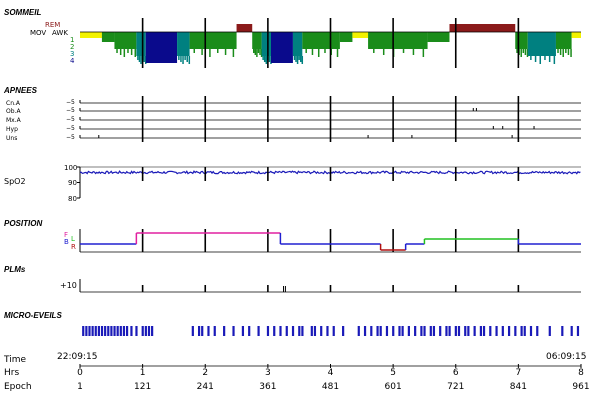 This screenshot has width=600, height=404. What do you see at coordinates (293, 119) in the screenshot?
I see `apnea-rows: Cn.A −5 Ob.A −5 Mx.A −5 Hyp −5 Uns −5` at bounding box center [293, 119].